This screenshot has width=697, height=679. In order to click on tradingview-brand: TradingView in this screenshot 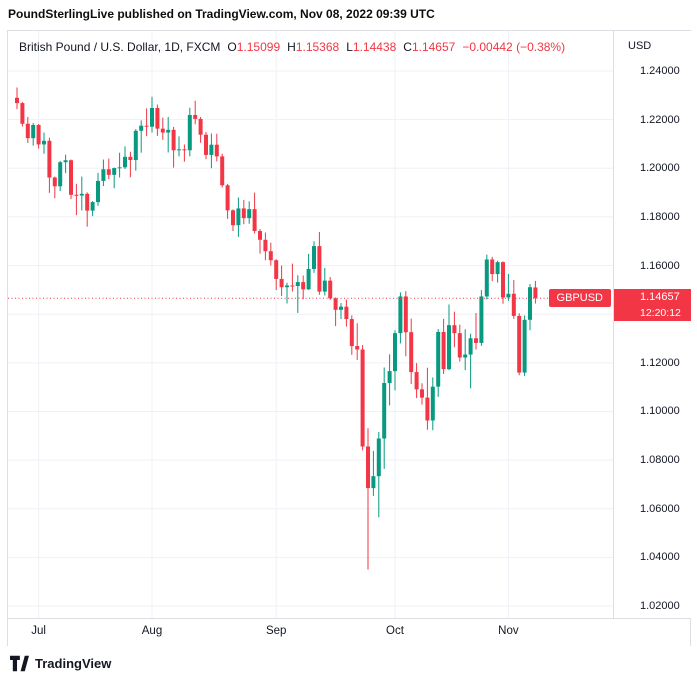, I will do `click(73, 663)`.